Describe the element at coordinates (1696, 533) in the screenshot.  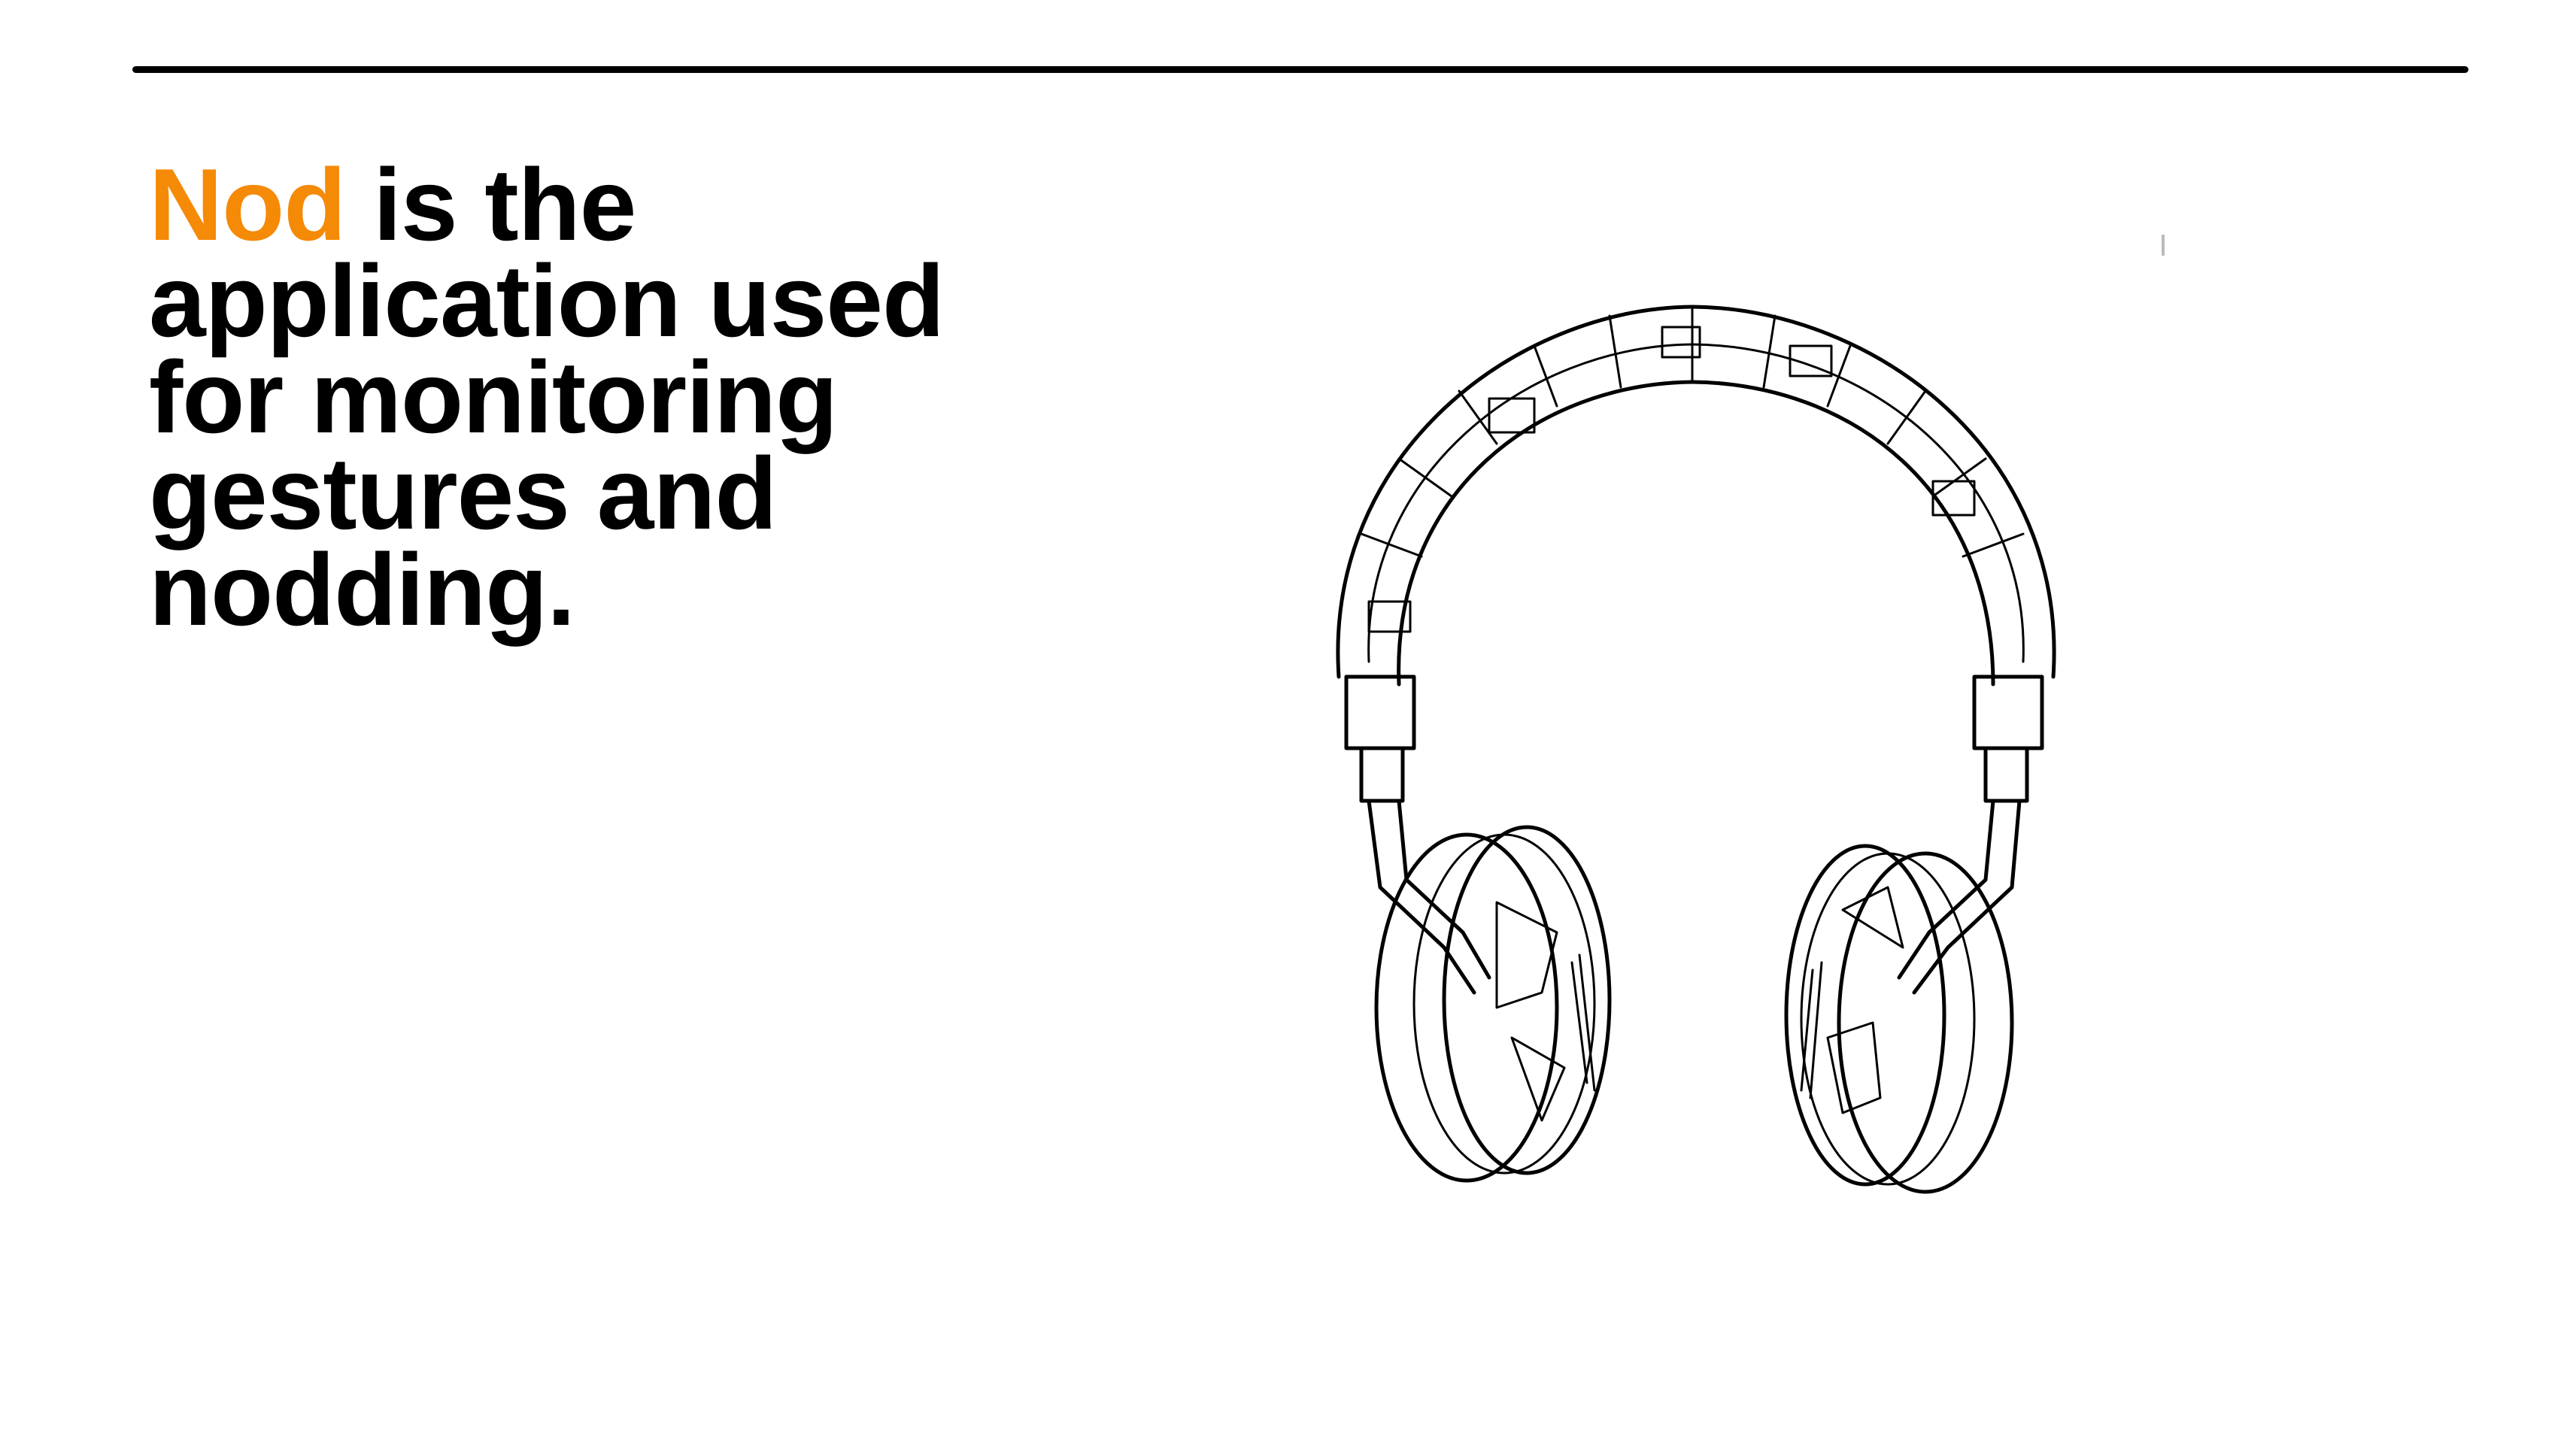
I see `headband-inner` at that location.